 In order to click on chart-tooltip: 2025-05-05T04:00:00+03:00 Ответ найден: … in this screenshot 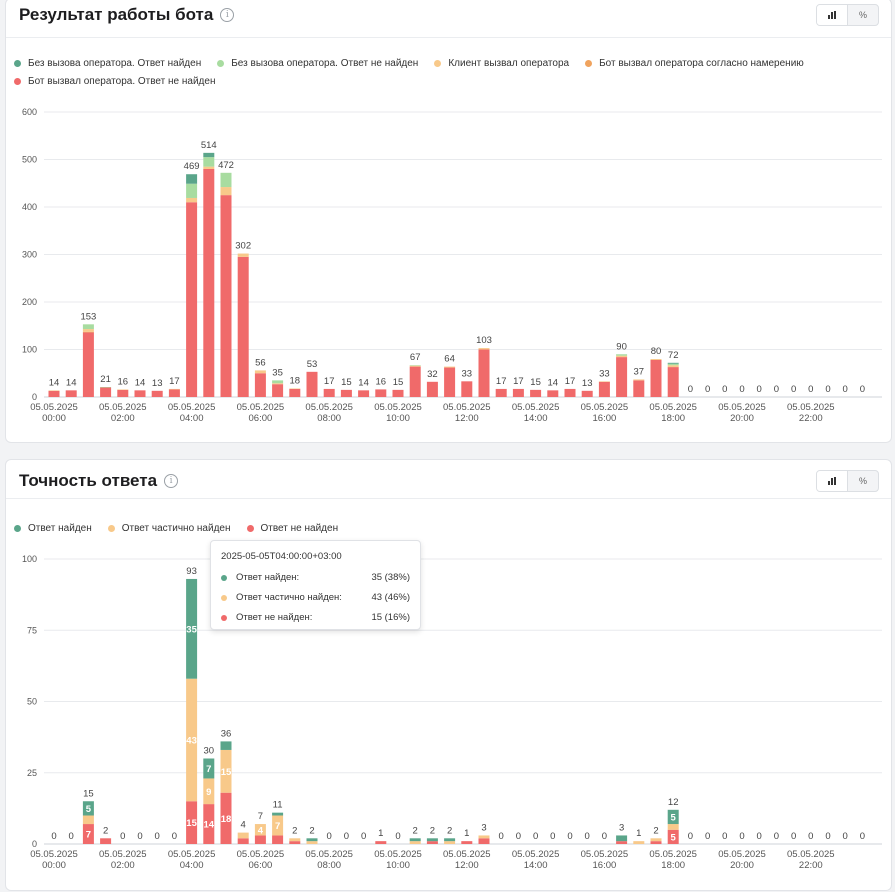, I will do `click(315, 585)`.